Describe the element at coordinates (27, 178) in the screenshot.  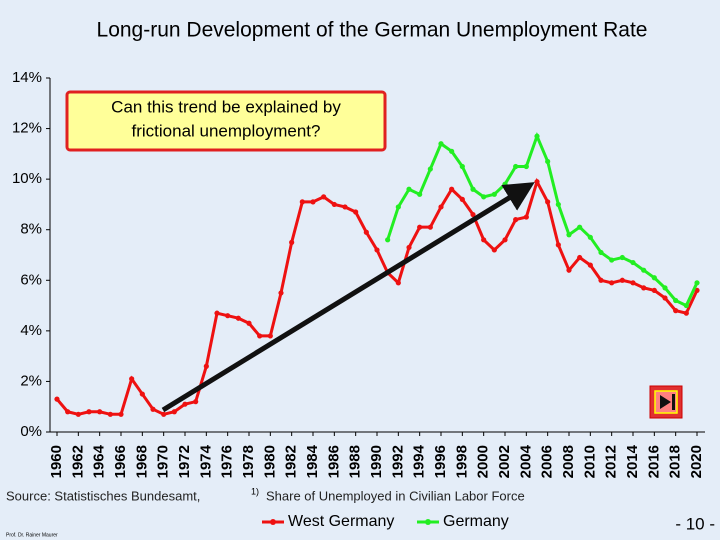
I see `y-tick-label: 10%` at that location.